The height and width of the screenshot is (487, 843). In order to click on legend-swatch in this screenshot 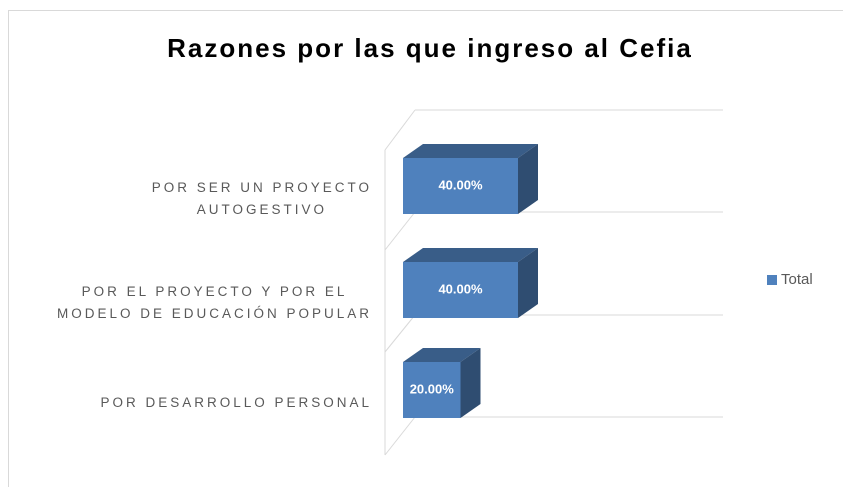, I will do `click(772, 280)`.